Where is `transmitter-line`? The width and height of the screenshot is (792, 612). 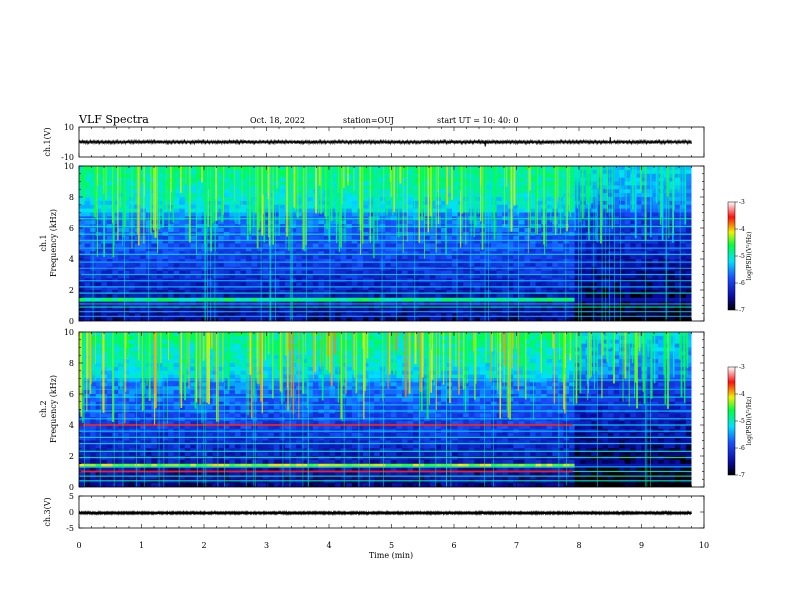 transmitter-line is located at coordinates (385, 274).